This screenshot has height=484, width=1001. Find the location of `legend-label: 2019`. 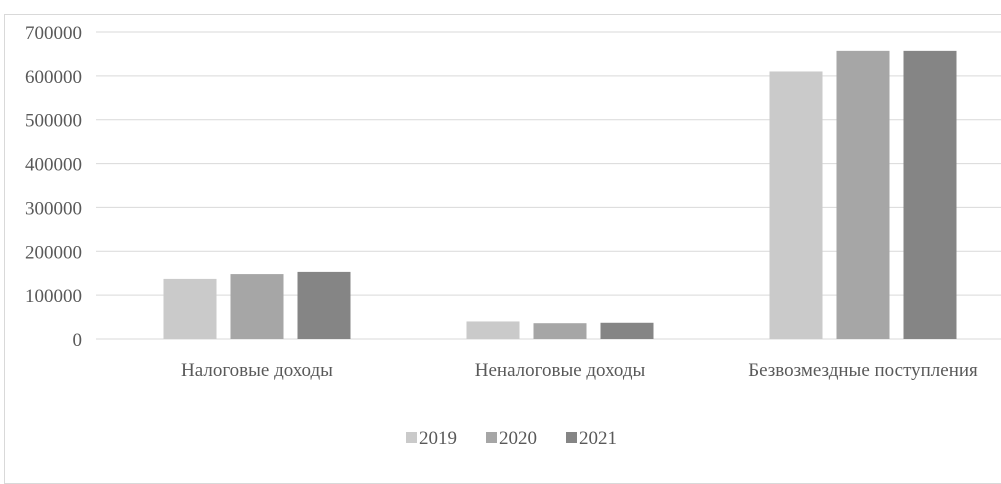

legend-label: 2019 is located at coordinates (438, 438).